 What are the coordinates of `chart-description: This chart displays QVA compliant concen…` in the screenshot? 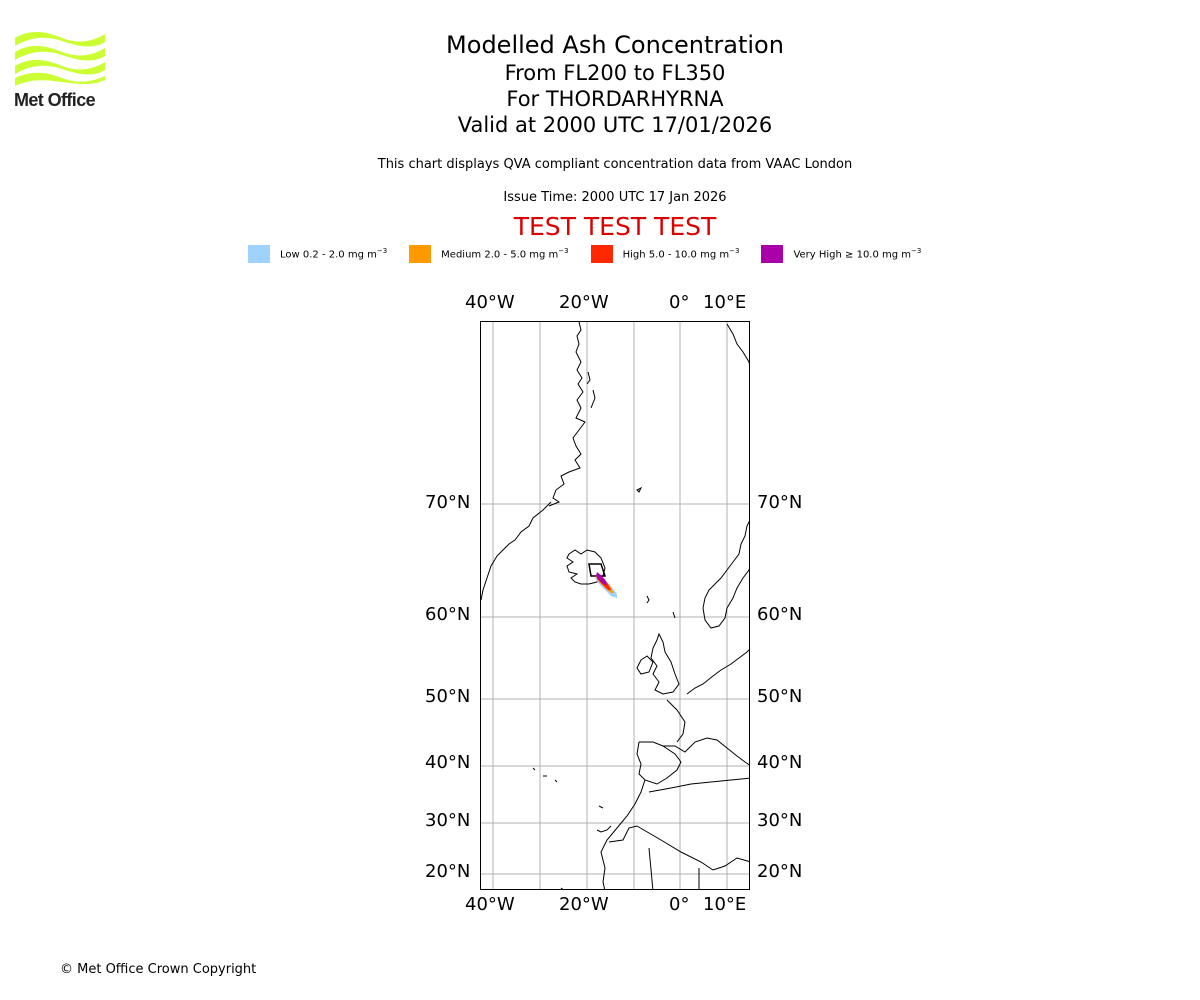 It's located at (615, 164).